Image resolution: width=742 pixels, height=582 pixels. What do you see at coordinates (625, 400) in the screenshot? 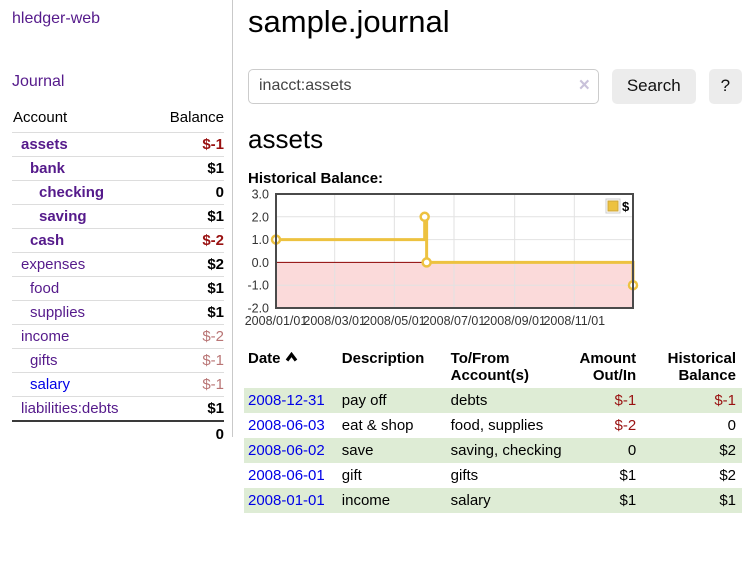
I see `transaction-amount: $-1` at bounding box center [625, 400].